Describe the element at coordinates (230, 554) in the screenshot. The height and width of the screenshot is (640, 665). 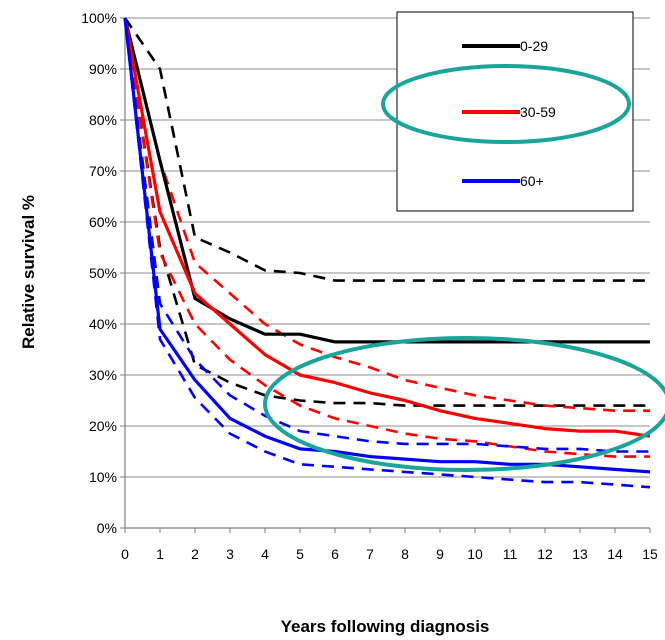
I see `x-tick-label: 3` at that location.